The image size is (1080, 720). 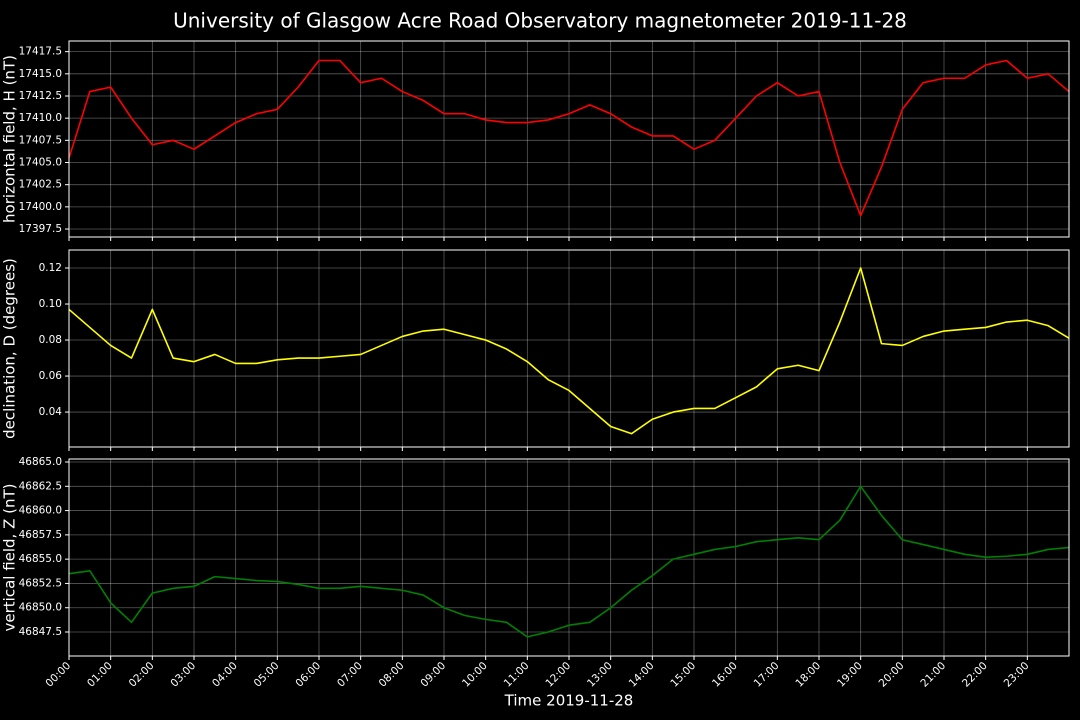 What do you see at coordinates (51, 412) in the screenshot?
I see `y-tick-label: 0.04` at bounding box center [51, 412].